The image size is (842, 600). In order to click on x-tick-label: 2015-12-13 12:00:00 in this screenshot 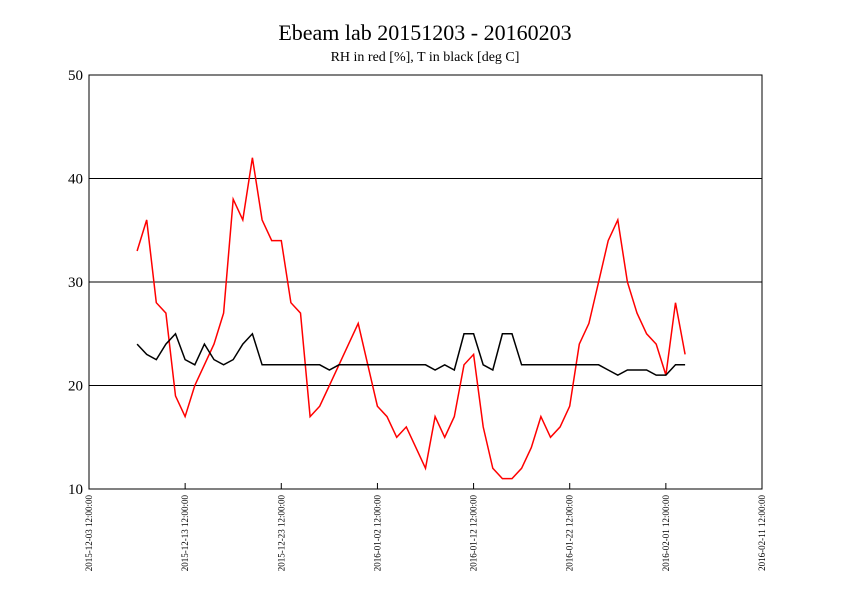, I will do `click(185, 533)`.